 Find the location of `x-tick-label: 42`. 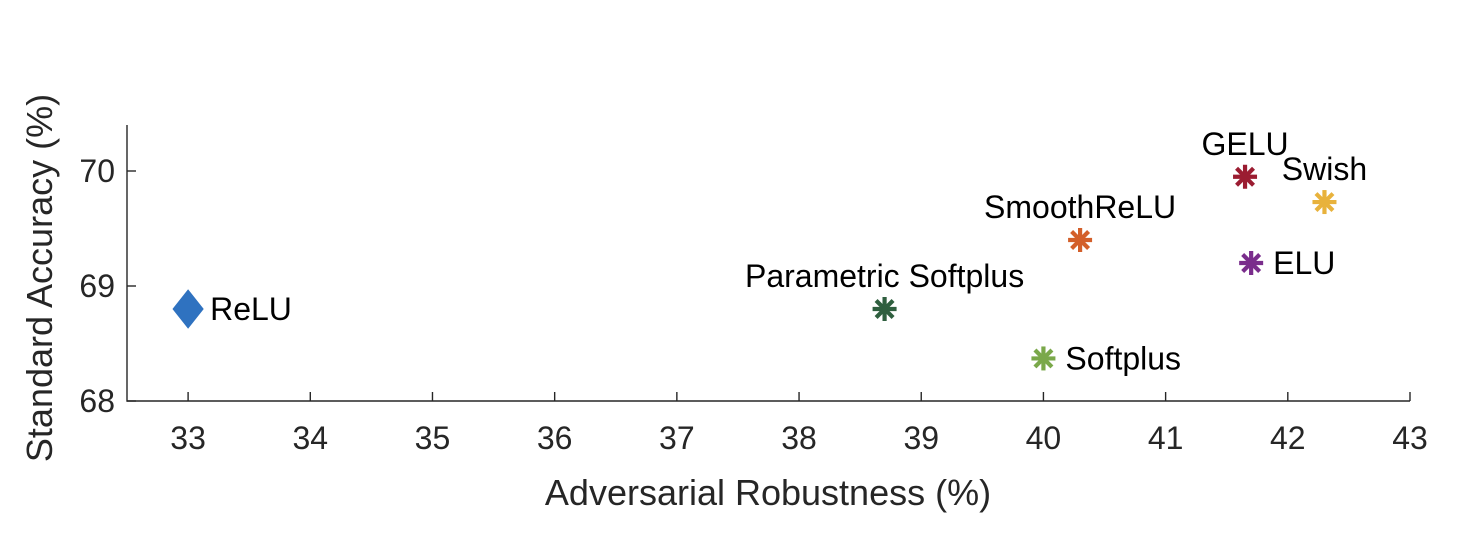

x-tick-label: 42 is located at coordinates (1288, 438).